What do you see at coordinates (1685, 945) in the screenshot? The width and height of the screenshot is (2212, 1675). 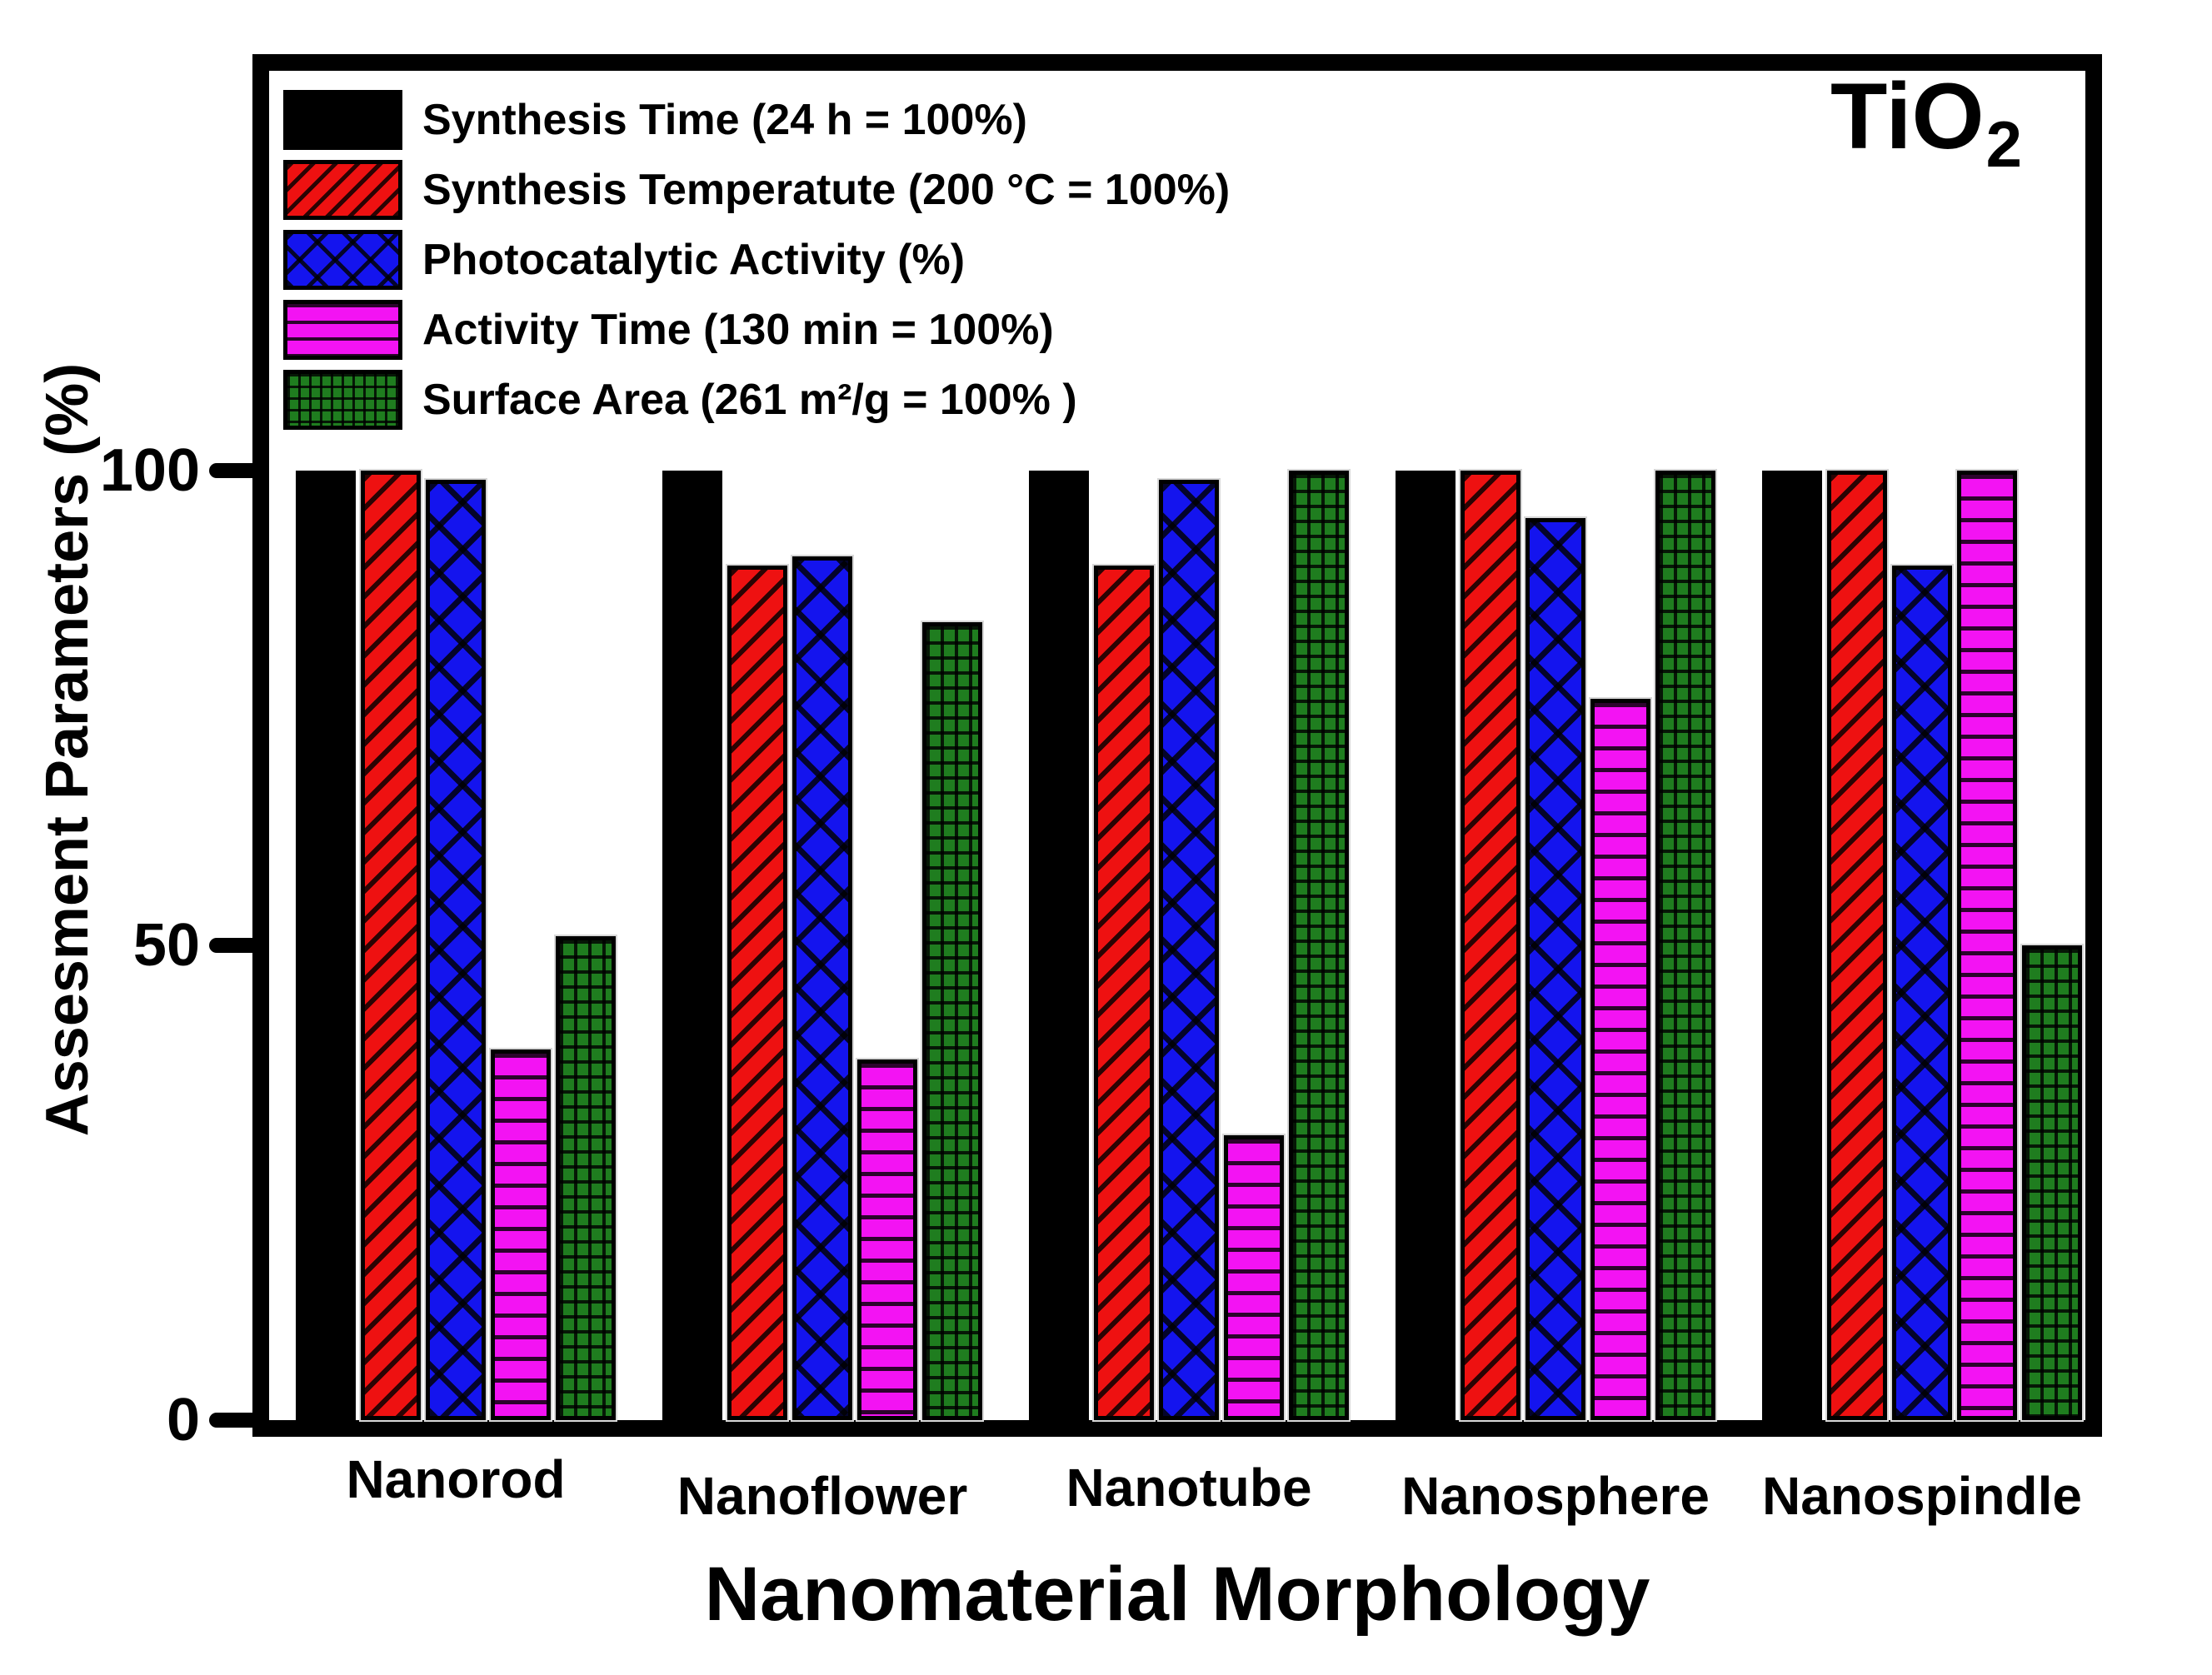 I see `bar-surface-nanosphere` at bounding box center [1685, 945].